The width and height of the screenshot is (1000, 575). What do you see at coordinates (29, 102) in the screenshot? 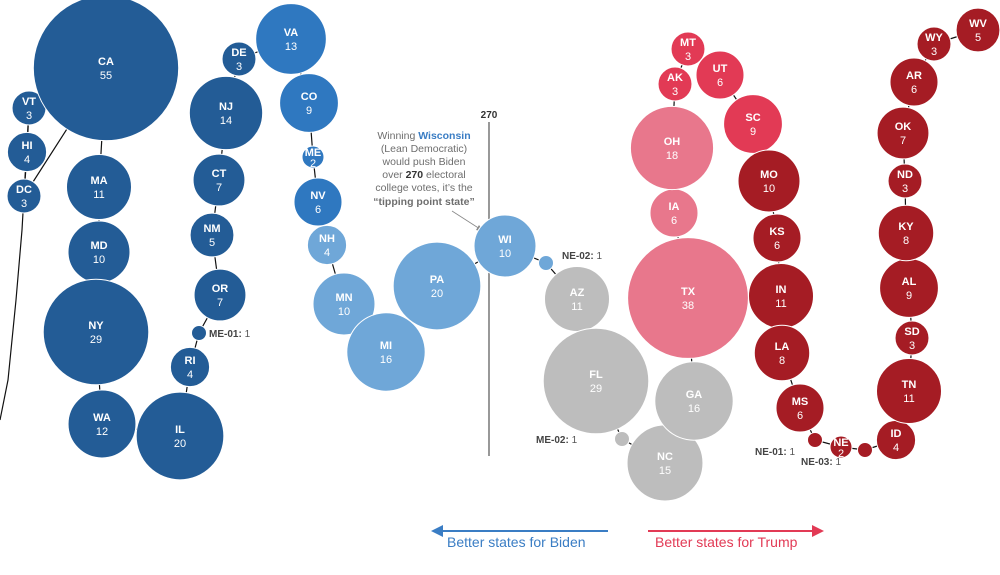
I see `state-code-vt: VT` at bounding box center [29, 102].